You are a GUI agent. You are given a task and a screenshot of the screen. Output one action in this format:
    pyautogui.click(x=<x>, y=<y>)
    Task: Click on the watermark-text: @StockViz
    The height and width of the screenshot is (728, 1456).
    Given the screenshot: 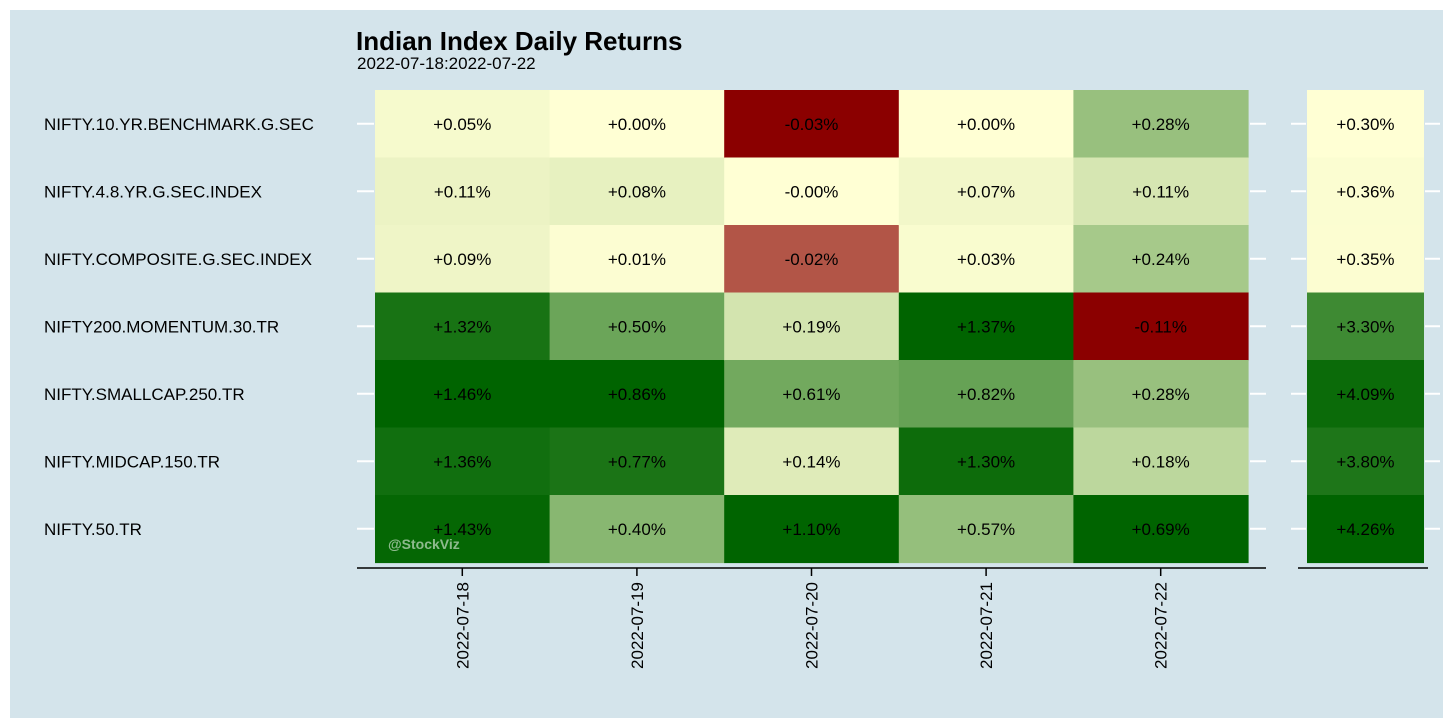 What is the action you would take?
    pyautogui.click(x=424, y=544)
    